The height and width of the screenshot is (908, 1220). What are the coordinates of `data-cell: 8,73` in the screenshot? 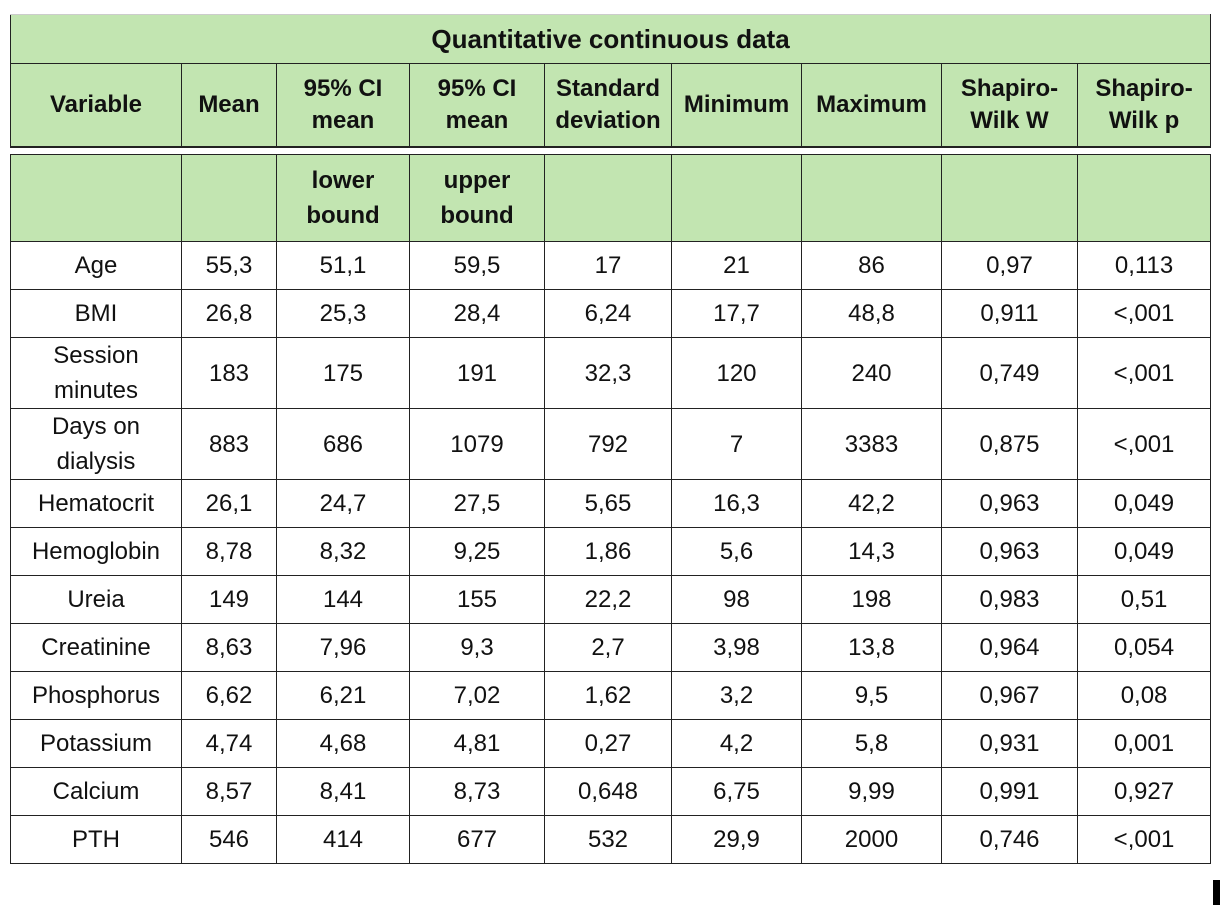 It's located at (477, 791).